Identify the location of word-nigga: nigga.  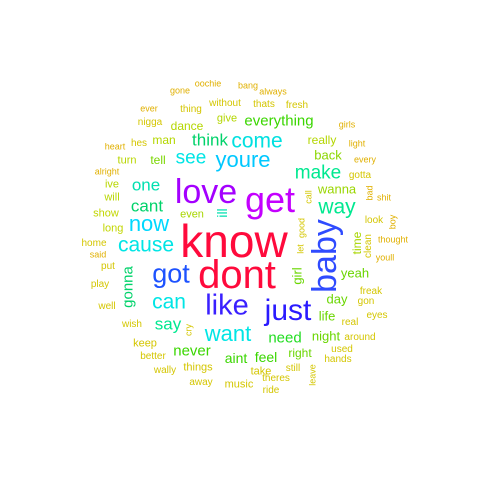
(150, 122).